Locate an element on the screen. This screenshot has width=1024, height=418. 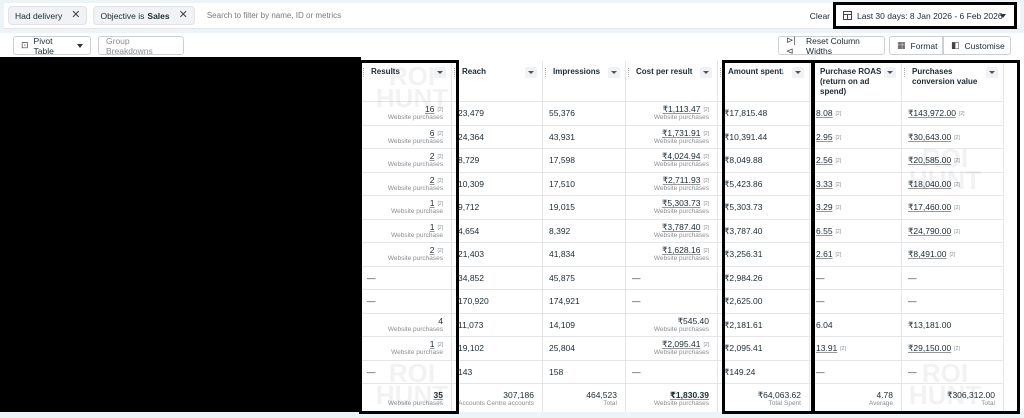
column-header-amount_spent: Amount spent ↓ is located at coordinates (764, 81).